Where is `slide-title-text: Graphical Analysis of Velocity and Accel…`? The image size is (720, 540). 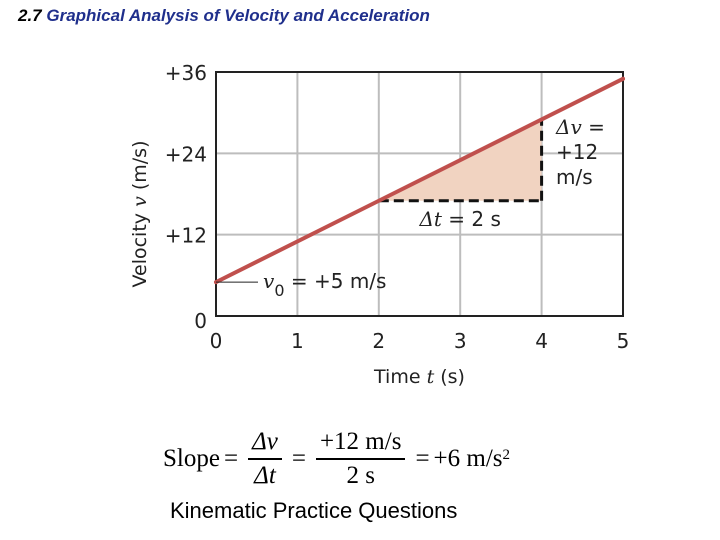 slide-title-text: Graphical Analysis of Velocity and Accel… is located at coordinates (238, 15).